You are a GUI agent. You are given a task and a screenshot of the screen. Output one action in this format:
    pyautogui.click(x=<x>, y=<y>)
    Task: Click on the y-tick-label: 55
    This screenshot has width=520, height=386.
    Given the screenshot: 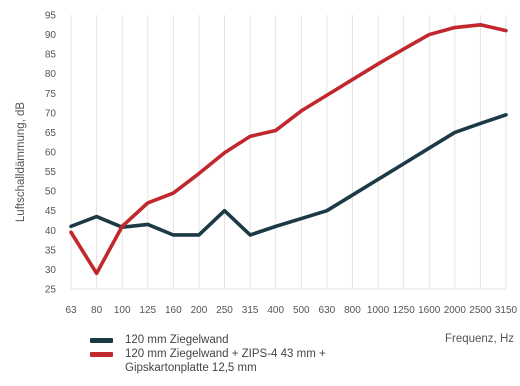 What is the action you would take?
    pyautogui.click(x=51, y=172)
    